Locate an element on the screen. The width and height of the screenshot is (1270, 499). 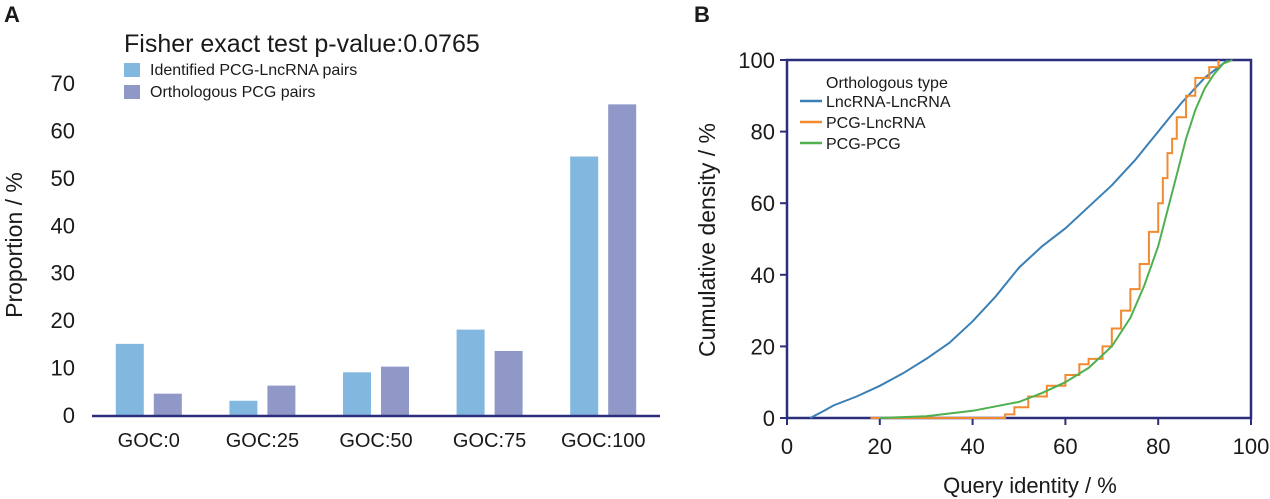
panel-a-x-tick-label: GOC:0 is located at coordinates (149, 441).